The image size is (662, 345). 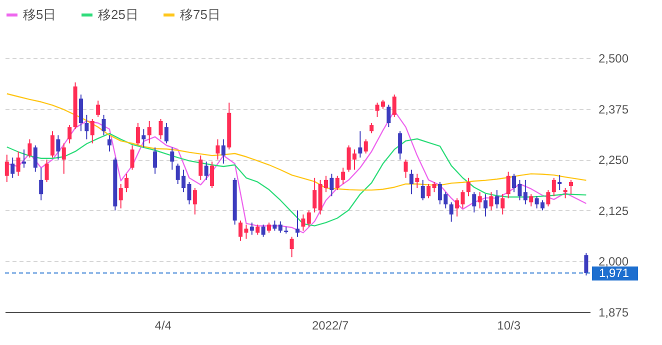 What do you see at coordinates (509, 325) in the screenshot?
I see `x-tick-label: 10/3` at bounding box center [509, 325].